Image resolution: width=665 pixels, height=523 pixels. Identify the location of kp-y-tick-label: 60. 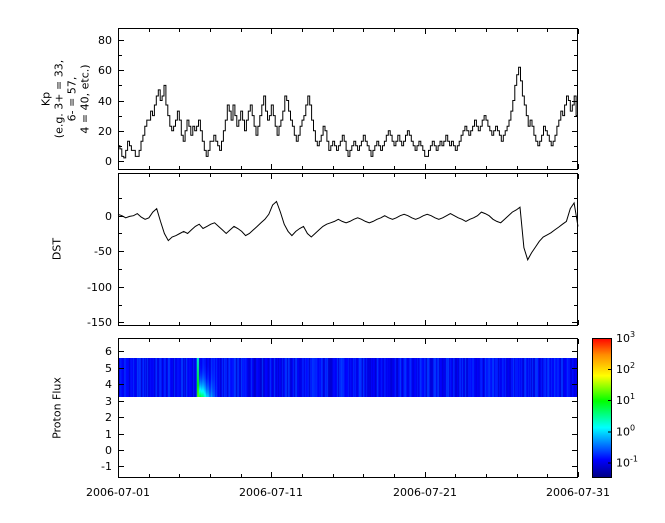
(105, 70).